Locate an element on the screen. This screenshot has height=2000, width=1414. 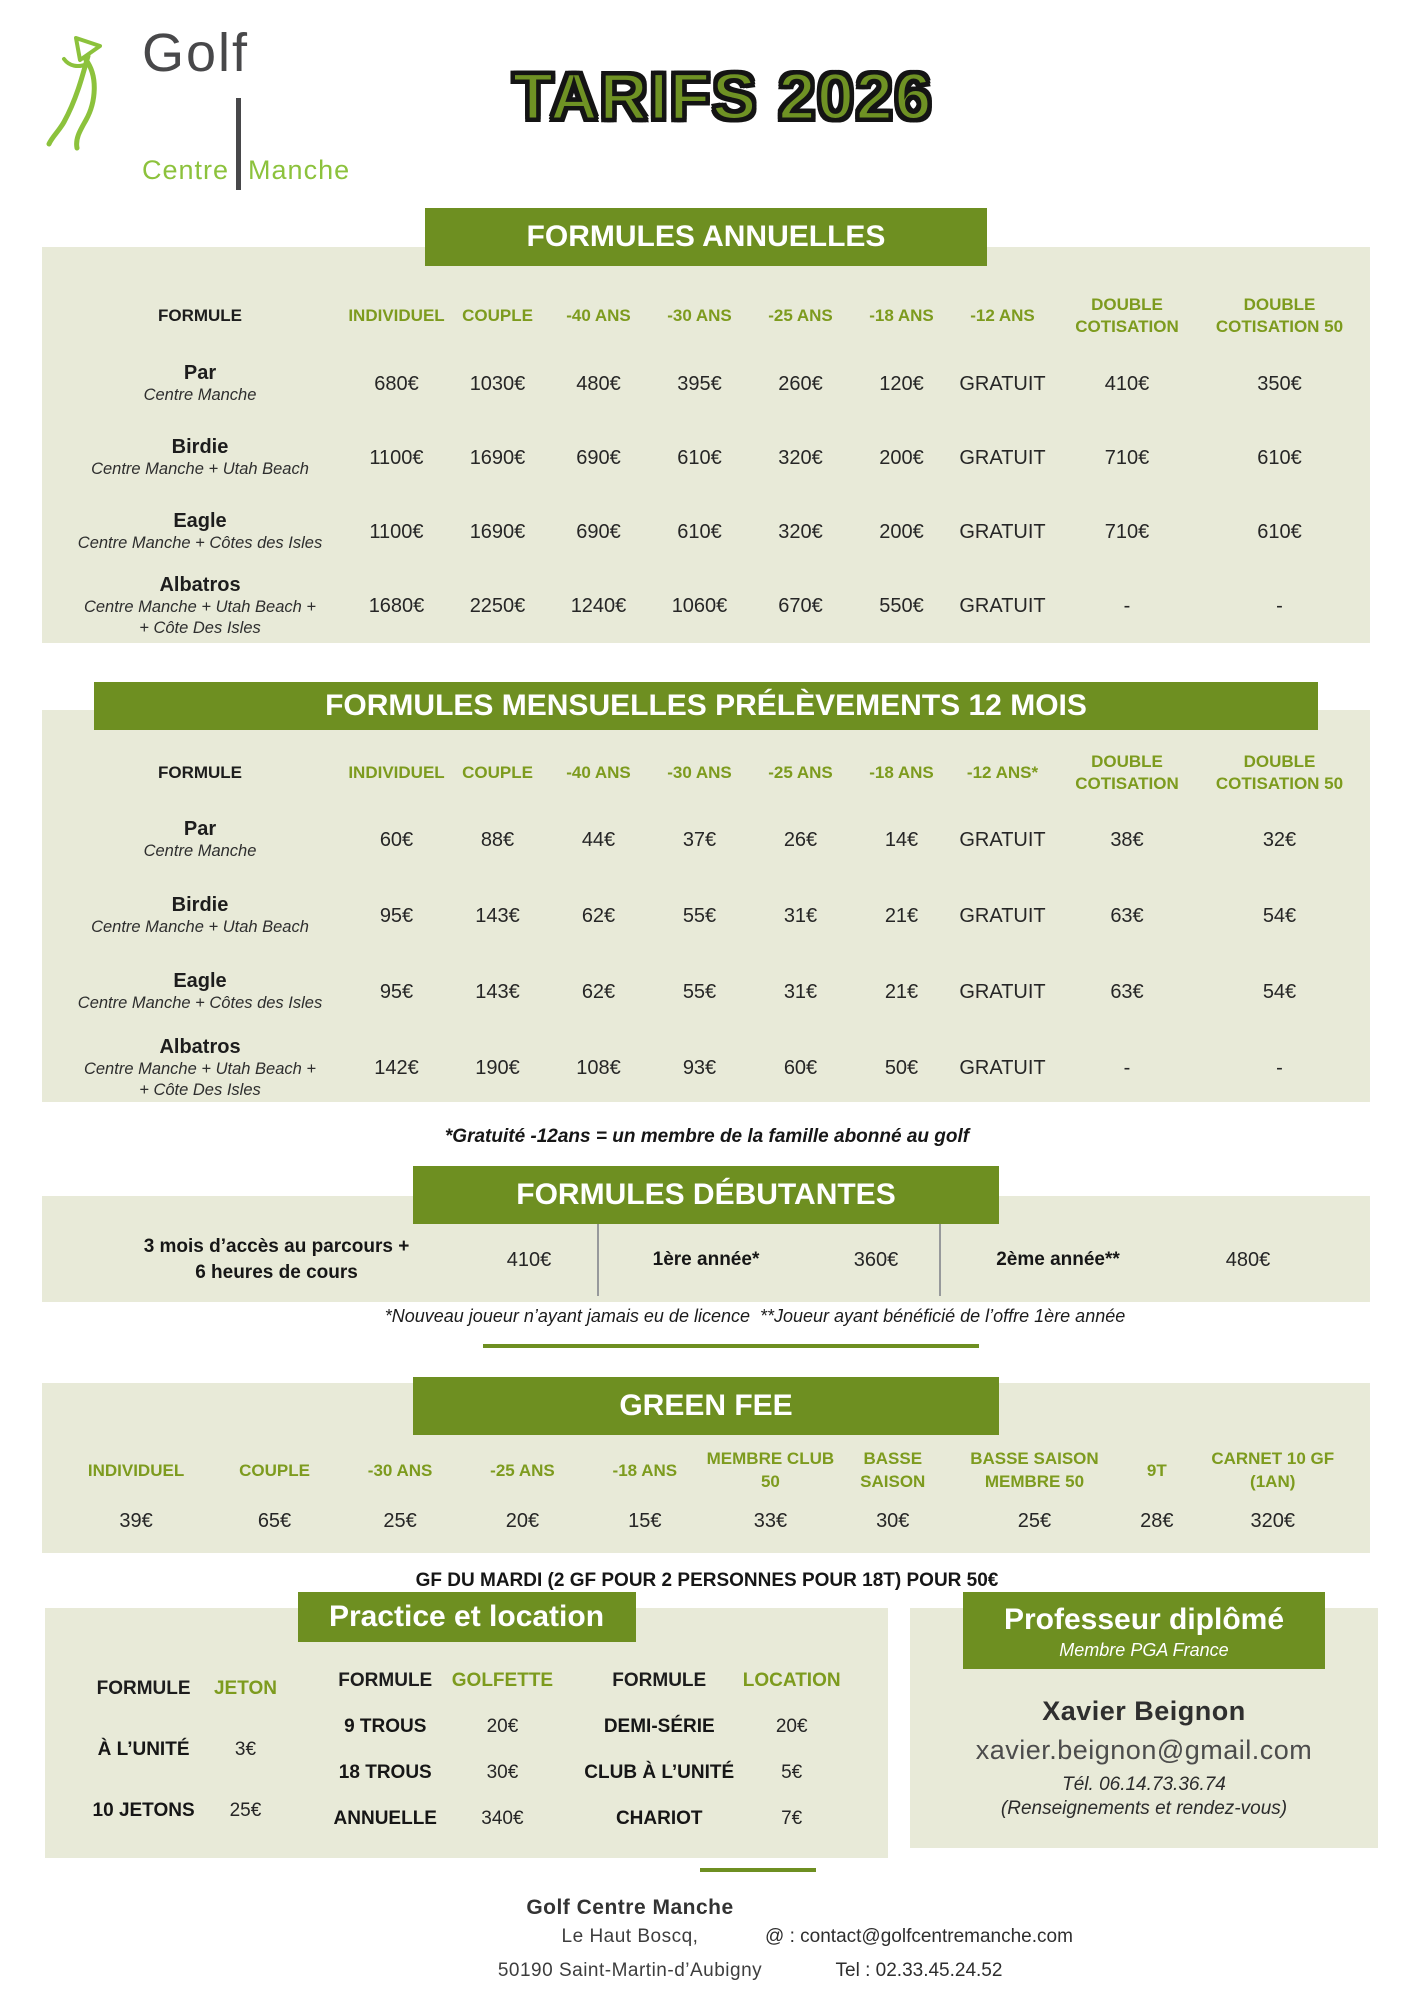
price-cell: 670€ is located at coordinates (800, 605).